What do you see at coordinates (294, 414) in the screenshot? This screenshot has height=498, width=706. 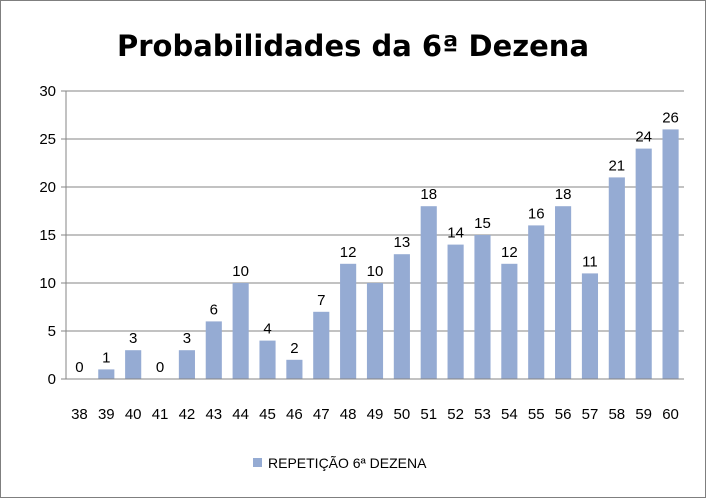 I see `x-tick-label-46: 46` at bounding box center [294, 414].